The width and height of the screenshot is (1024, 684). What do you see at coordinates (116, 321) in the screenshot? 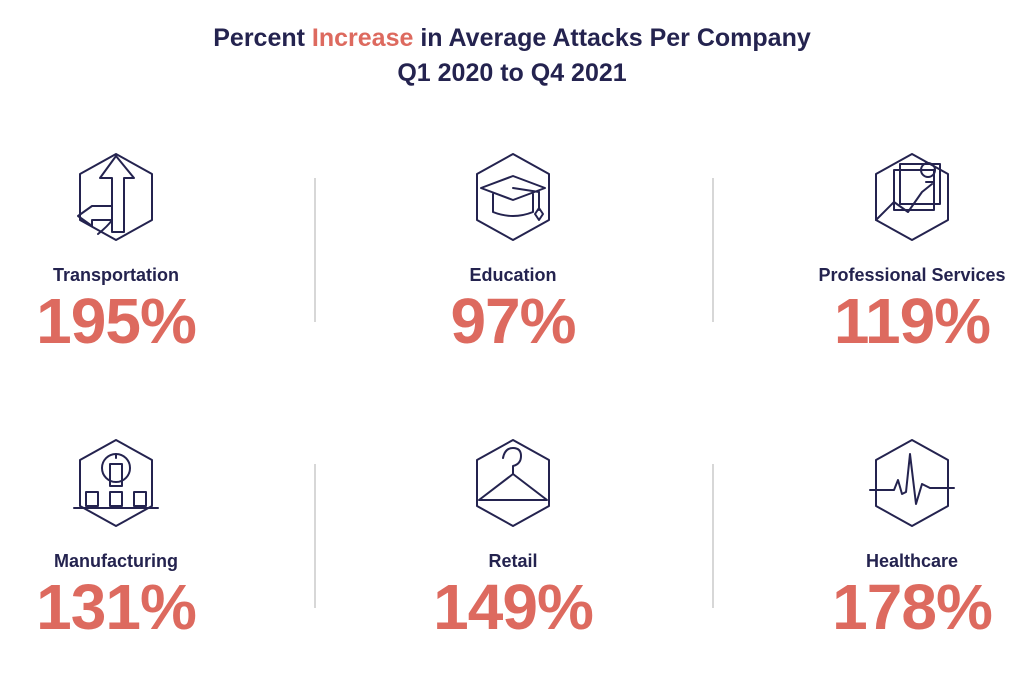
I see `value-label: 195%` at bounding box center [116, 321].